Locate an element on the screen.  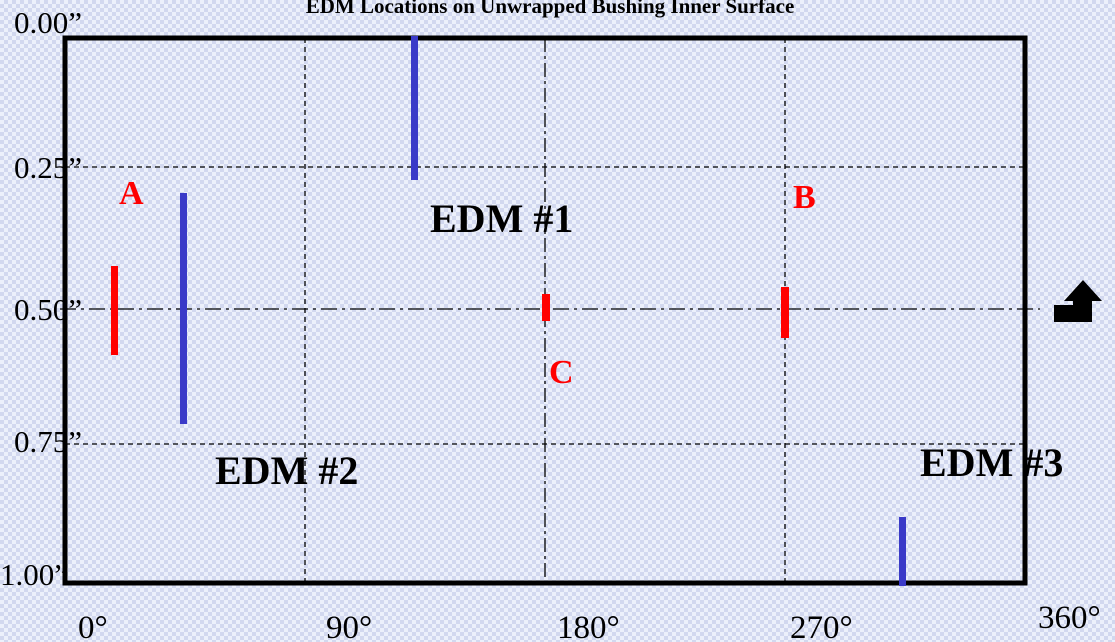
x-label-90: 90° is located at coordinates (349, 626).